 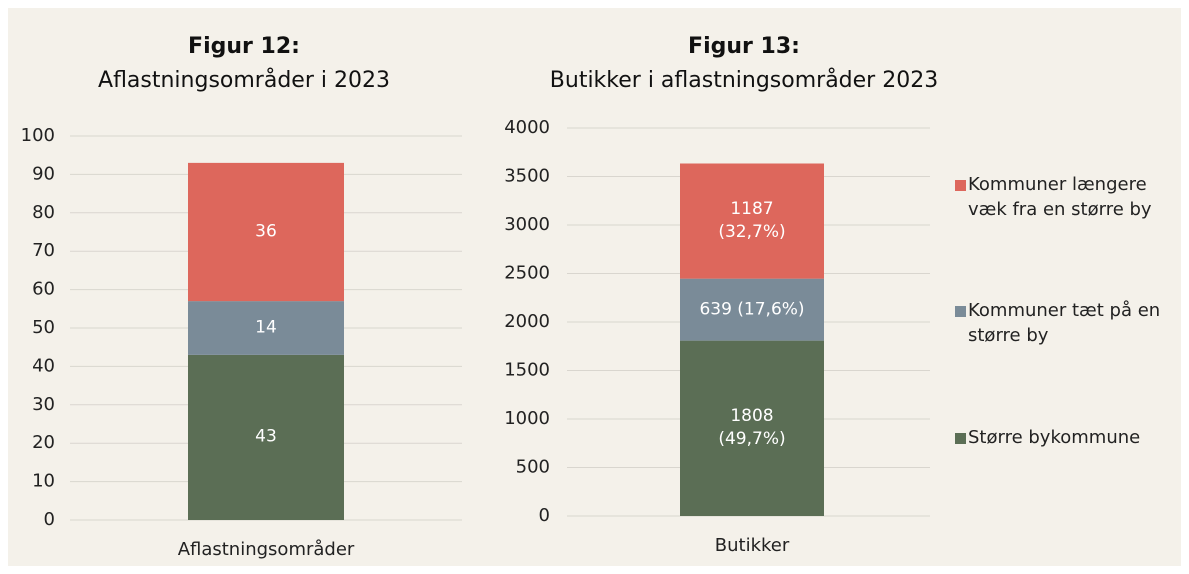 What do you see at coordinates (744, 46) in the screenshot?
I see `chart-title: Figur 13:` at bounding box center [744, 46].